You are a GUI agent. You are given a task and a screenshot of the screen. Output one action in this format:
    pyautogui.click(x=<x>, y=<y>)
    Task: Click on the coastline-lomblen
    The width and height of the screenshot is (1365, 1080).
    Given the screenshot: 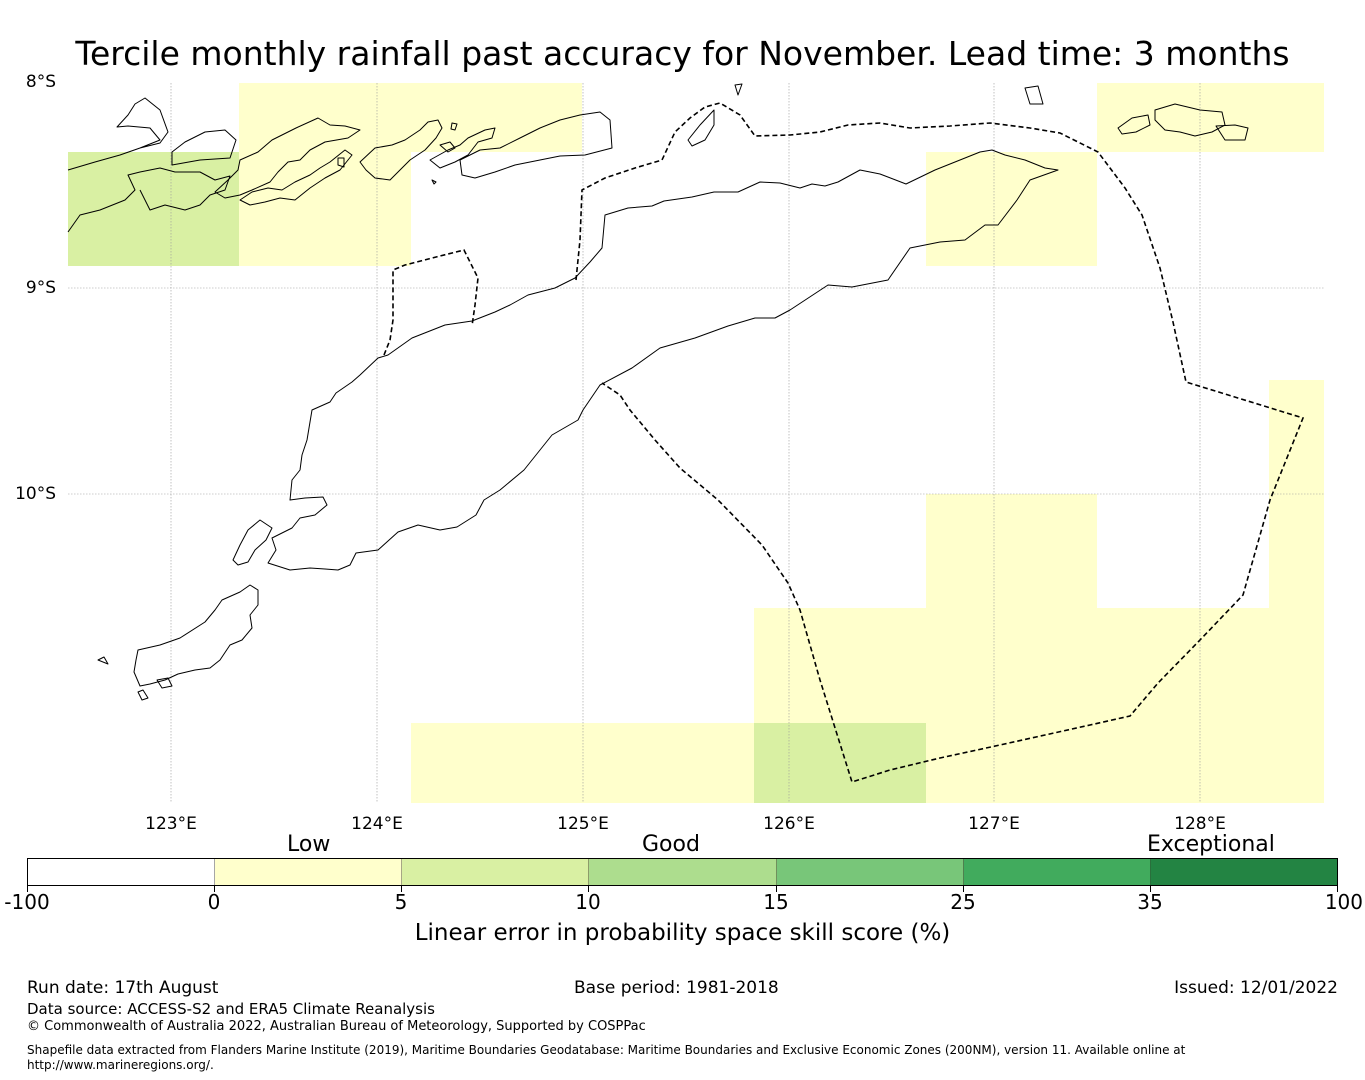 What is the action you would take?
    pyautogui.click(x=287, y=158)
    